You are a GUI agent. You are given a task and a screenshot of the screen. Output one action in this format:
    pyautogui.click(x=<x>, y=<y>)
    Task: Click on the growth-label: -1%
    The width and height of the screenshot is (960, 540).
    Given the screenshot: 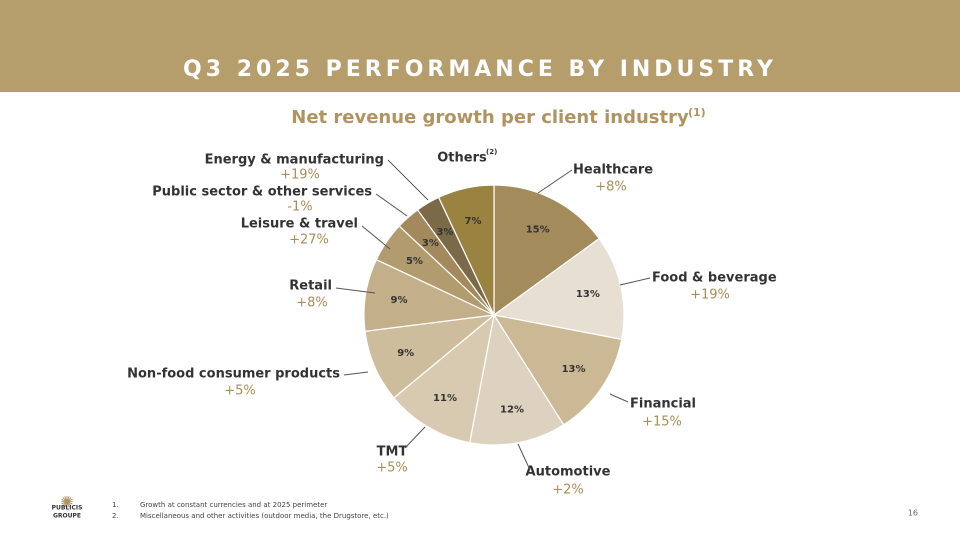 What is the action you would take?
    pyautogui.click(x=299, y=207)
    